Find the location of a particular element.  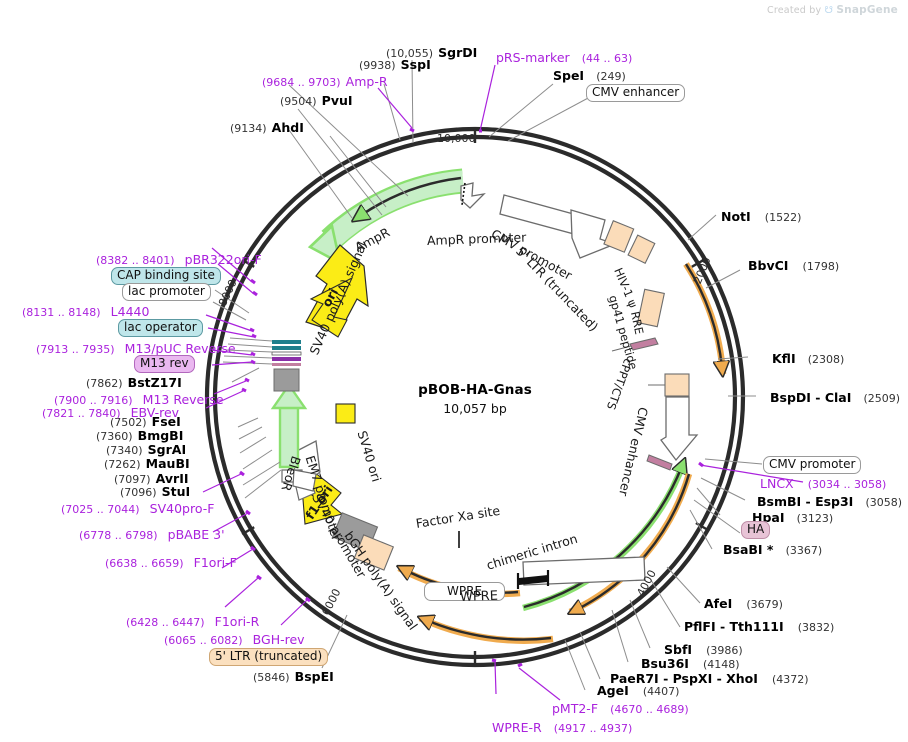

enzyme-sbfi-name: SbfI is located at coordinates (678, 649).